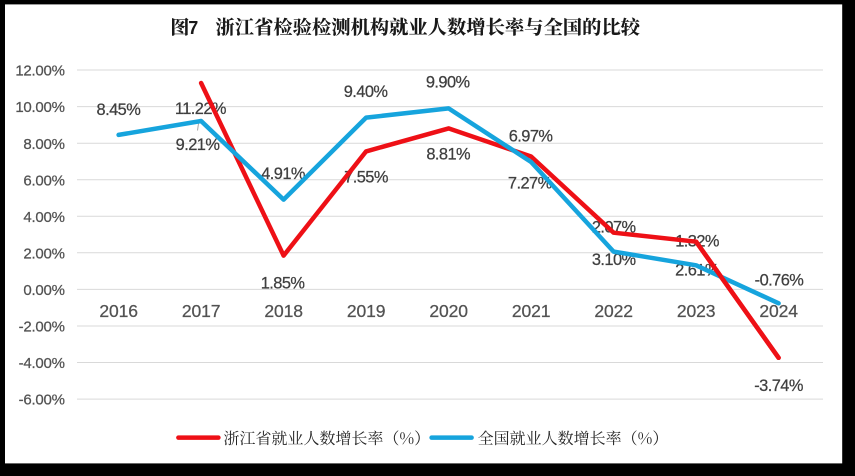 This screenshot has width=855, height=476. Describe the element at coordinates (530, 183) in the screenshot. I see `svg-text: 7.27%` at that location.